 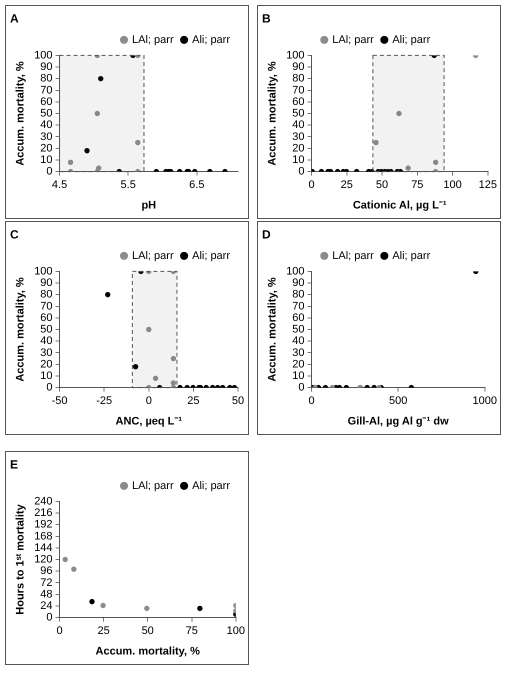 I want to click on x-axis-title: Cationic Al, µg L⁻¹, so click(x=399, y=205).